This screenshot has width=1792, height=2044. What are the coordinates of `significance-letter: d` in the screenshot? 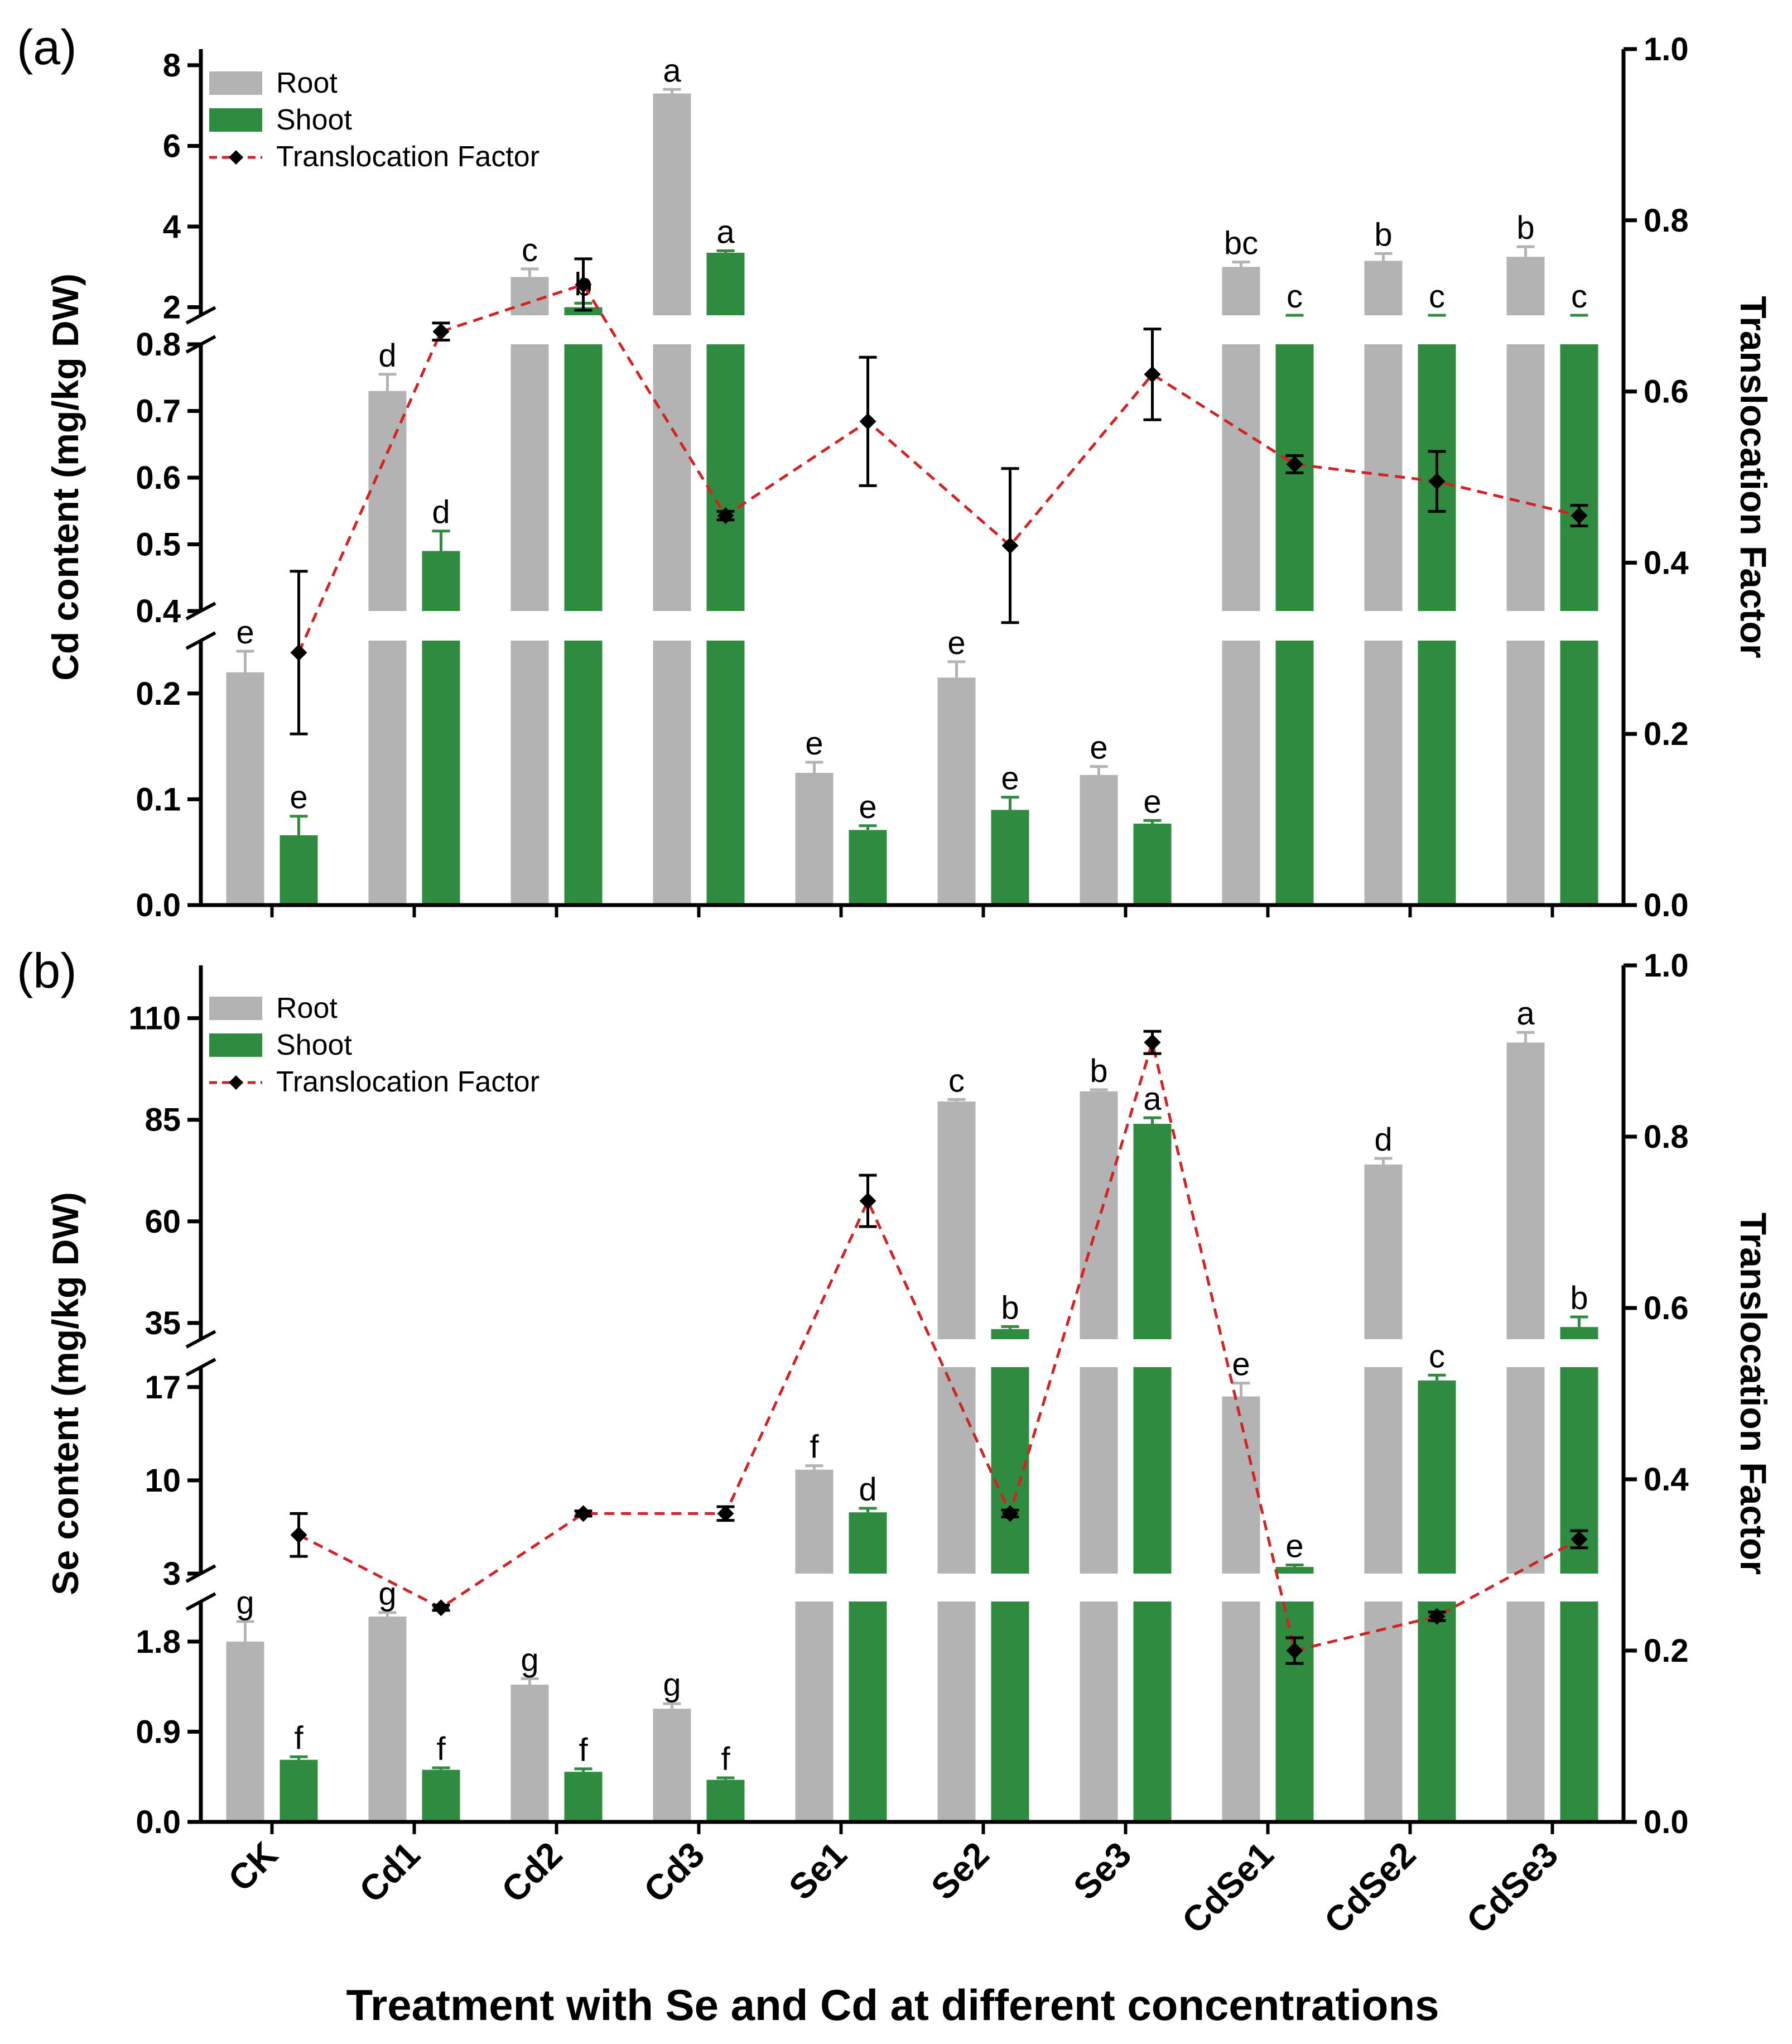 It's located at (387, 356).